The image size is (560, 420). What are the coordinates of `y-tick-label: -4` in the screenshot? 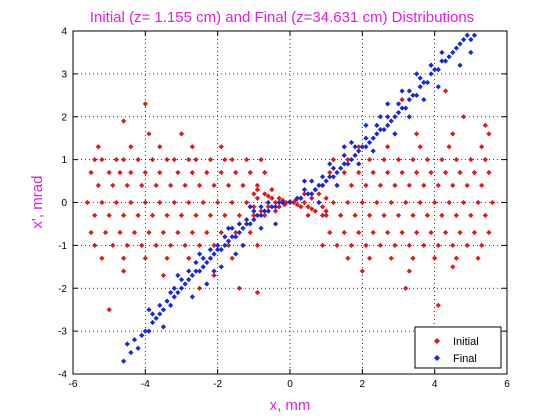 It's located at (62, 375).